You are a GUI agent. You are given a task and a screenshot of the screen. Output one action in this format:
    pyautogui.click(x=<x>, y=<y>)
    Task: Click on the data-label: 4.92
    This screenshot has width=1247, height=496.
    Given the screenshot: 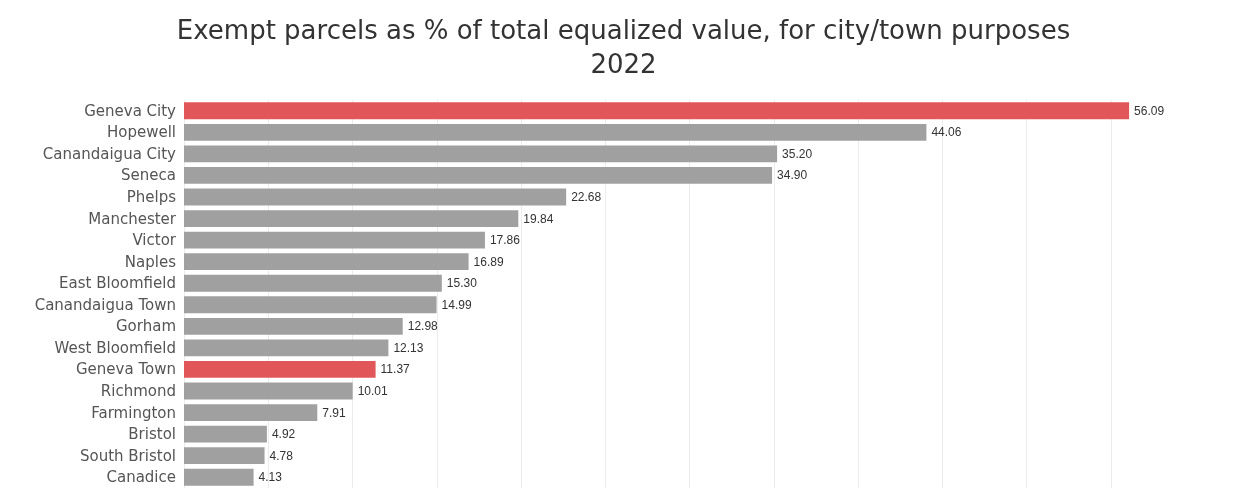 What is the action you would take?
    pyautogui.click(x=283, y=434)
    